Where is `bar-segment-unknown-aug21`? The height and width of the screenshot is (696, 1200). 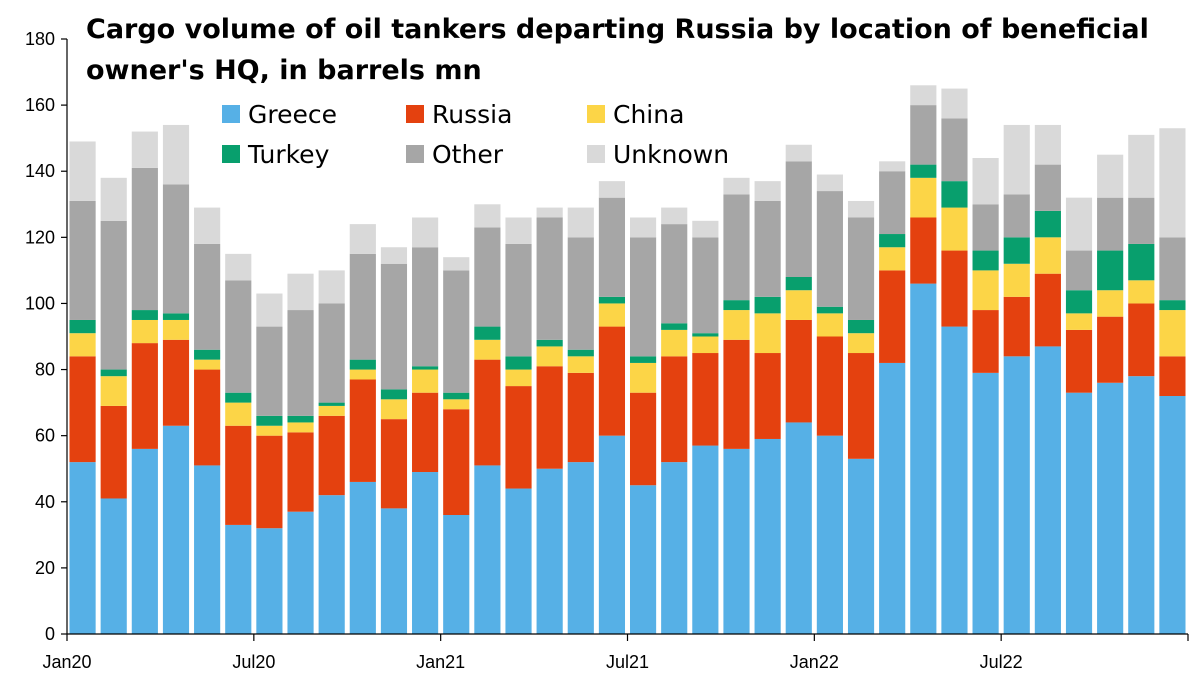 bar-segment-unknown-aug21 is located at coordinates (674, 216).